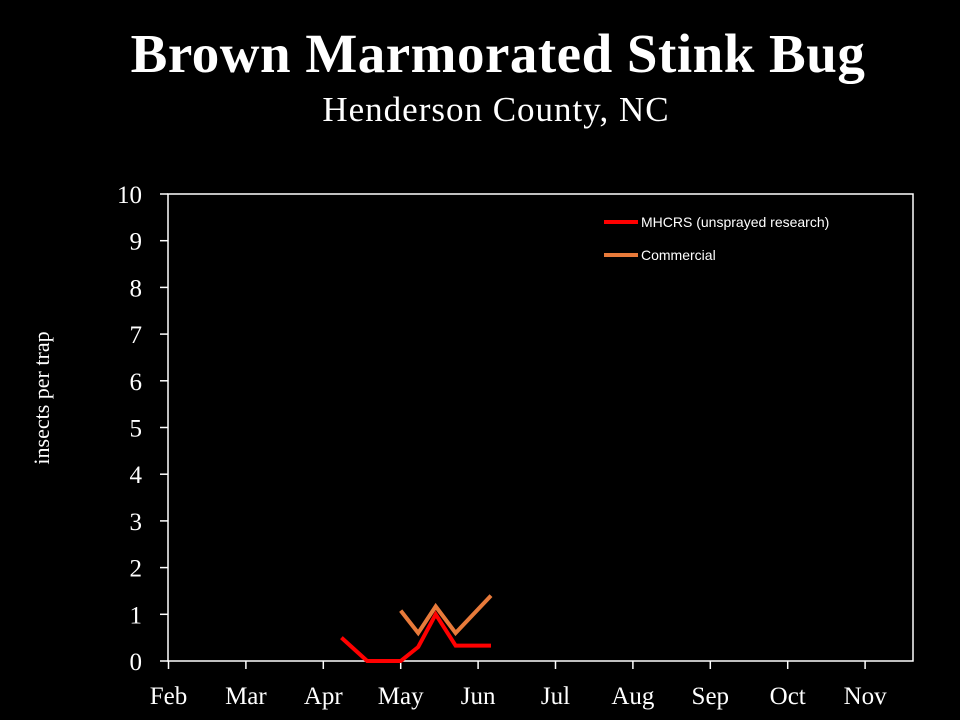 The width and height of the screenshot is (960, 720). What do you see at coordinates (788, 696) in the screenshot?
I see `x-tick-label: Oct` at bounding box center [788, 696].